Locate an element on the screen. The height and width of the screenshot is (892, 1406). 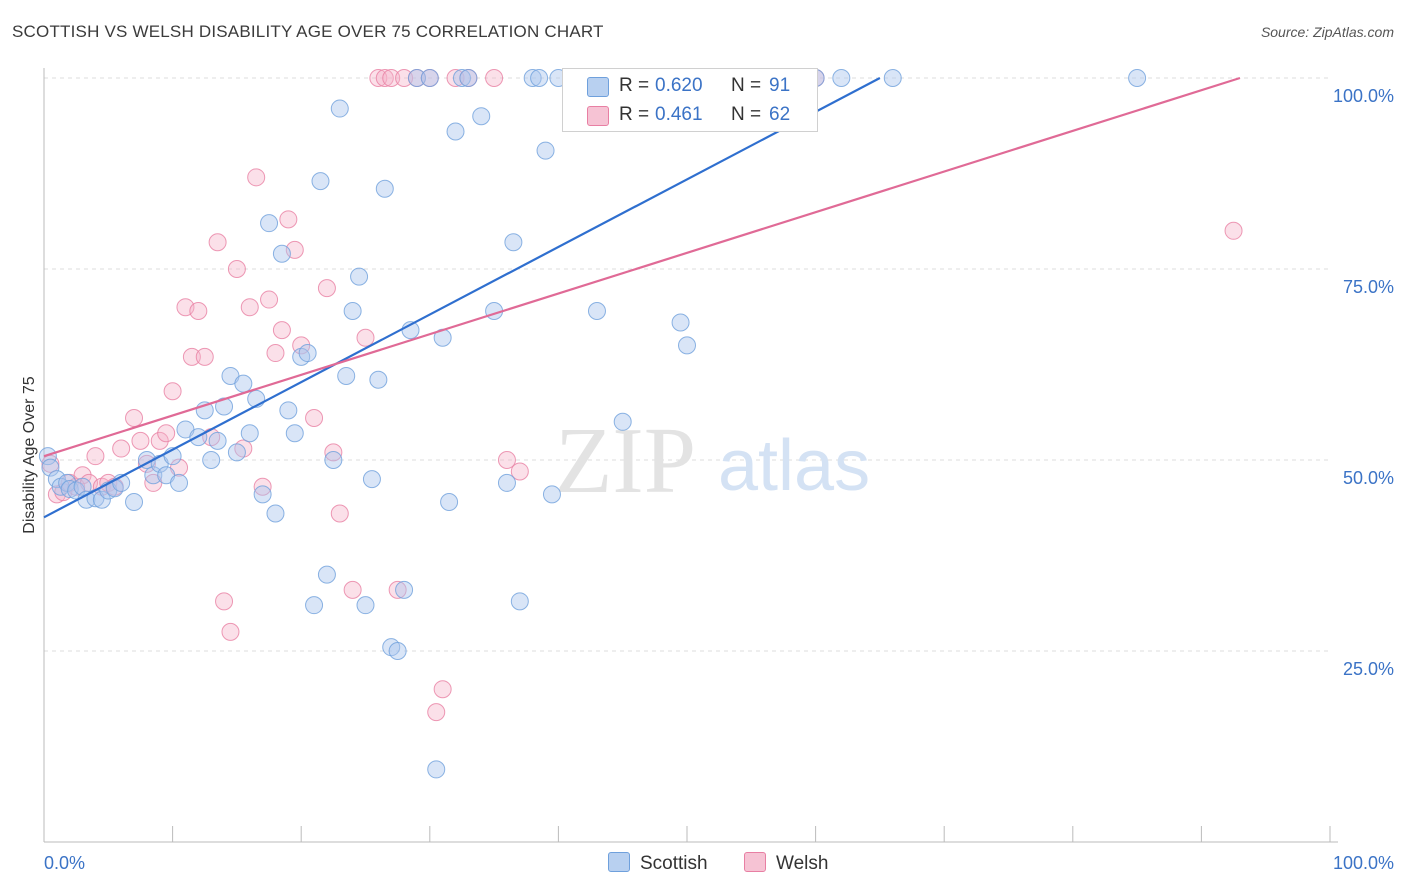
scottish-legend-swatch is located at coordinates (619, 862).